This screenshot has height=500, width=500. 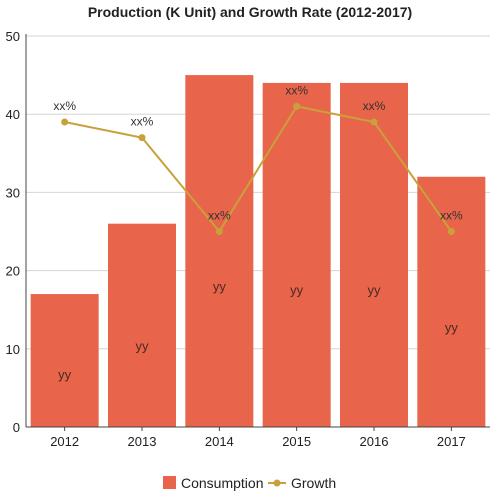 What do you see at coordinates (374, 122) in the screenshot?
I see `growth-point-2016` at bounding box center [374, 122].